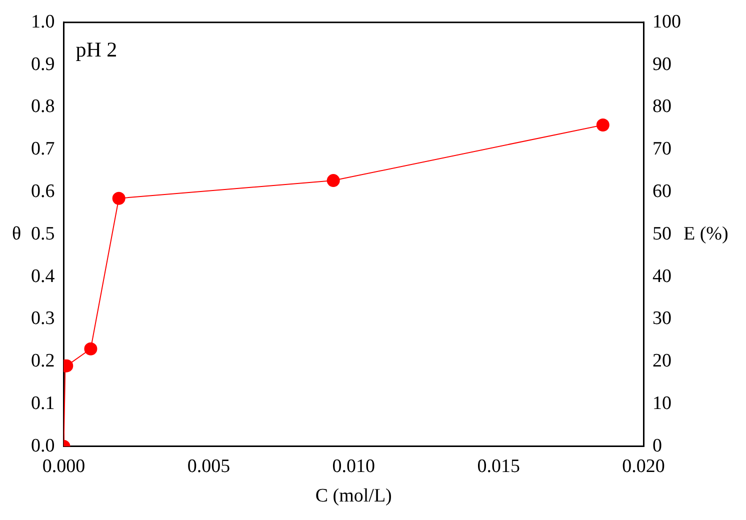 This screenshot has height=520, width=746. I want to click on y2-tick-label: 70, so click(662, 149).